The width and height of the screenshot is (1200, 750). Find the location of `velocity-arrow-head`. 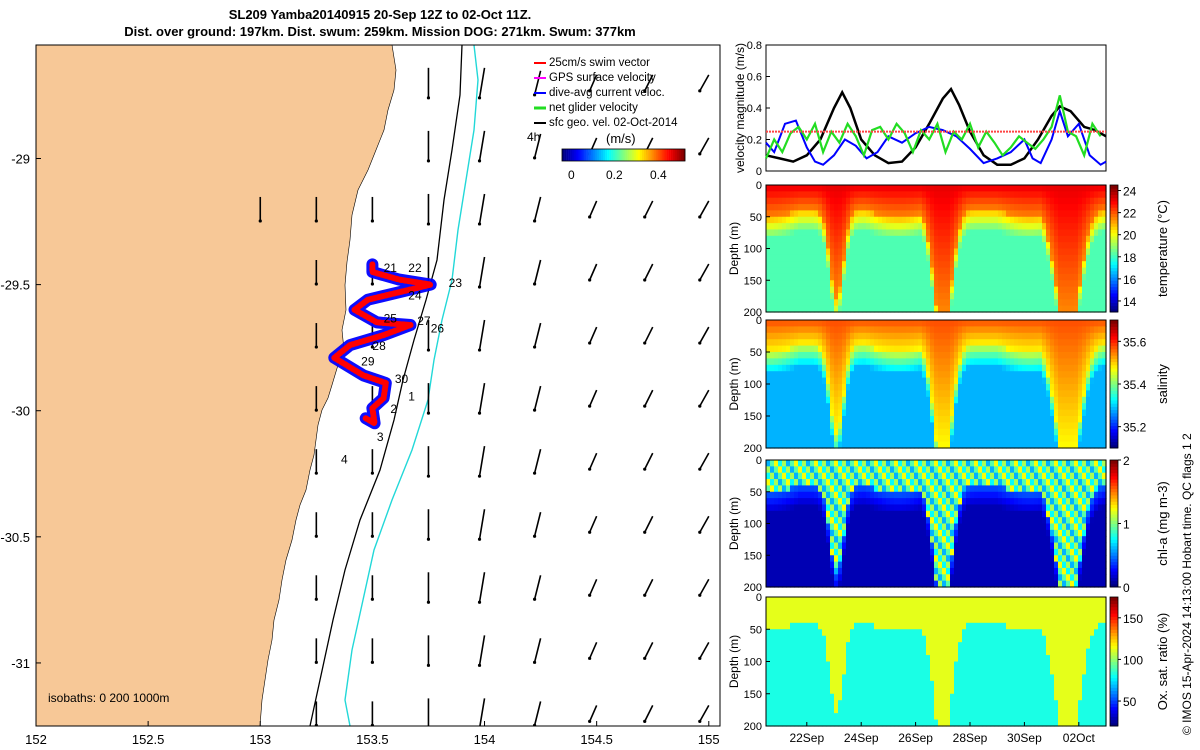

velocity-arrow-head is located at coordinates (645, 532).